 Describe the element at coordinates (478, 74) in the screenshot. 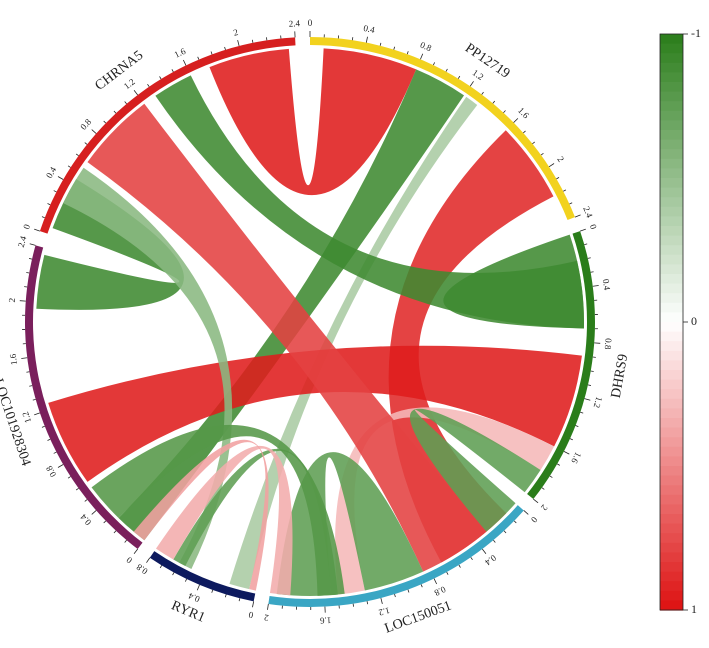

I see `tick-label-PP12719-1.2: 1.2` at that location.